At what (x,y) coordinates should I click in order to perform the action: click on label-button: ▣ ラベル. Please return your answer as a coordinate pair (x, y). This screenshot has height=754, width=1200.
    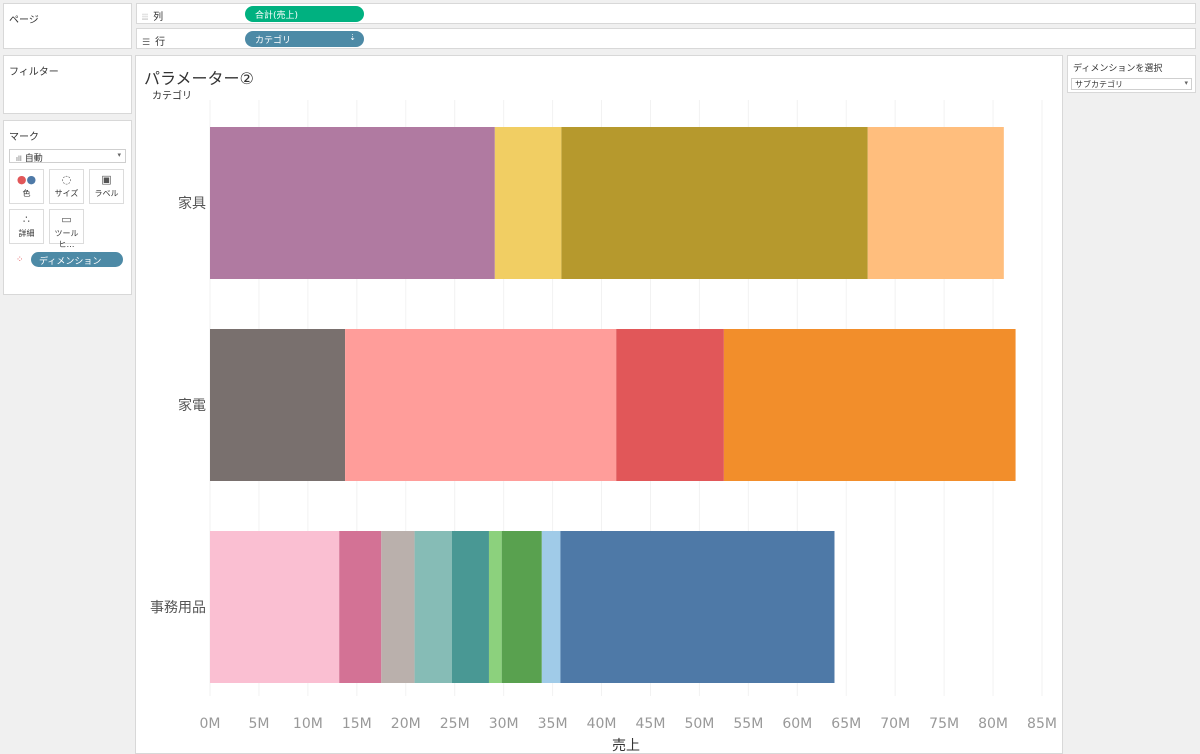
    Looking at the image, I should click on (106, 186).